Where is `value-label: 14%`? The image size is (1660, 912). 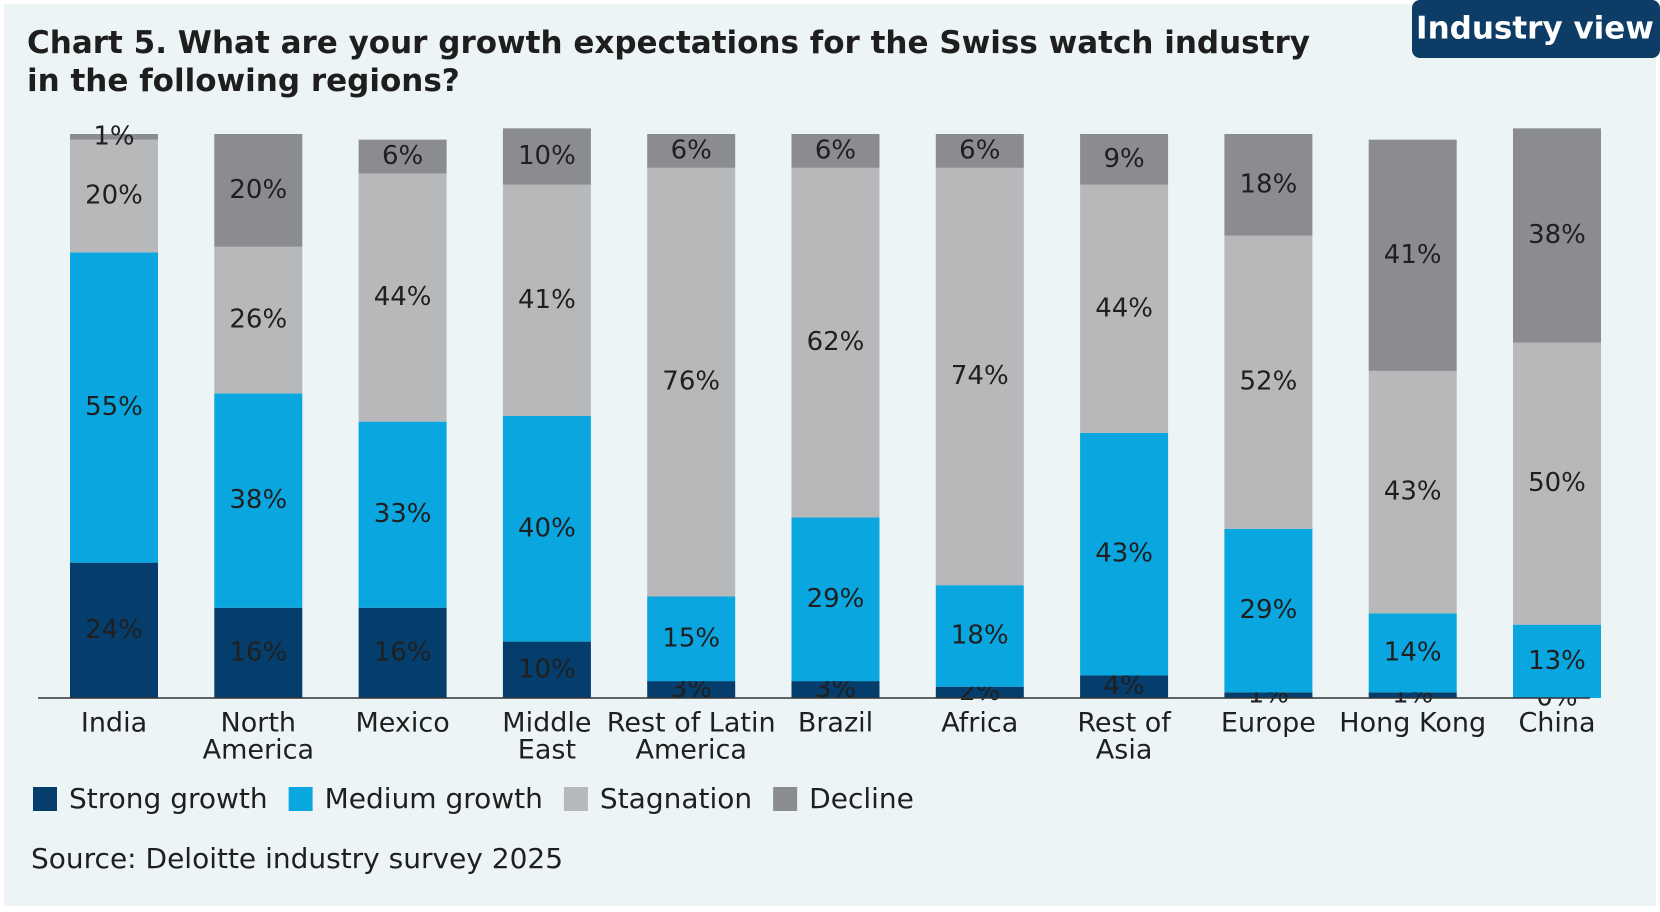
value-label: 14% is located at coordinates (1413, 652).